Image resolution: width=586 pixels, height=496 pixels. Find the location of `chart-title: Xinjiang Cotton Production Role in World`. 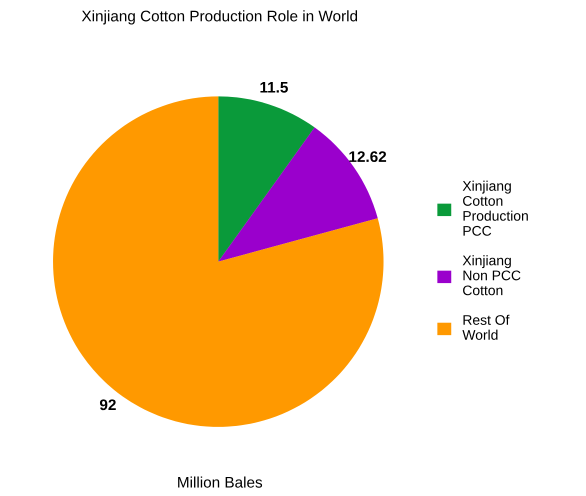

chart-title: Xinjiang Cotton Production Role in World is located at coordinates (220, 17).